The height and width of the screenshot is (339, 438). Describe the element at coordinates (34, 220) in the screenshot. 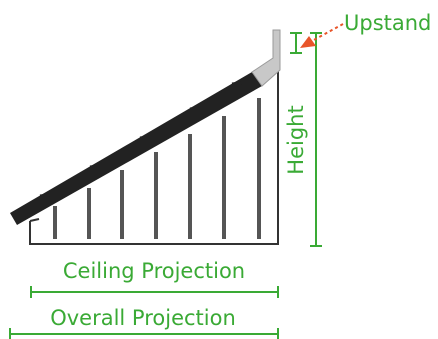

I see `frame-left-edge` at that location.